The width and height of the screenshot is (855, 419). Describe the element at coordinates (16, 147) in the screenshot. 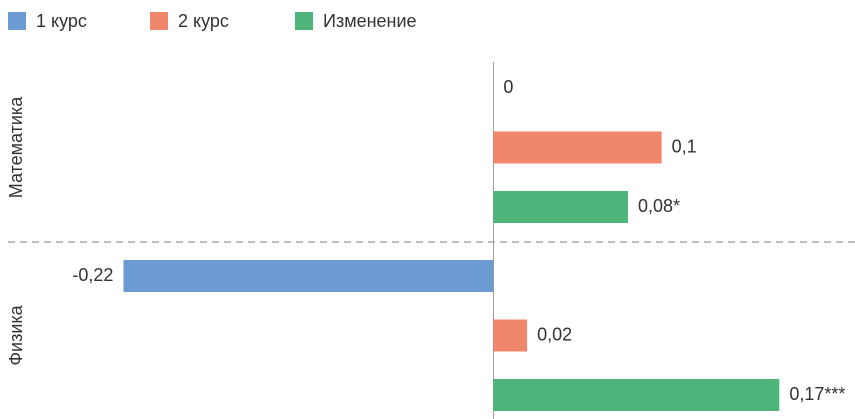

I see `category-label: Математика` at that location.